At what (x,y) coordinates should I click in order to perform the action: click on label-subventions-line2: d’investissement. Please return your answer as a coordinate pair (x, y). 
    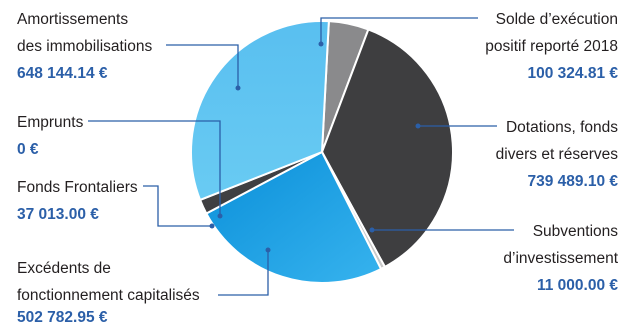
    Looking at the image, I should click on (560, 258).